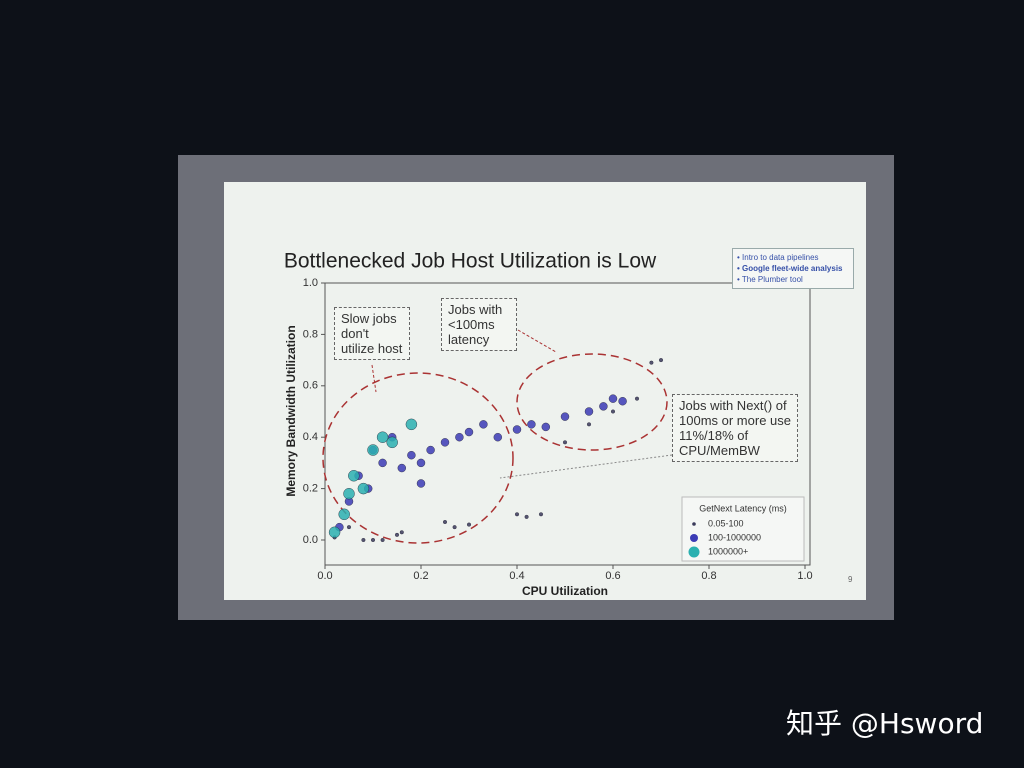 Image resolution: width=1024 pixels, height=768 pixels. Describe the element at coordinates (850, 579) in the screenshot. I see `page-number: 9` at that location.